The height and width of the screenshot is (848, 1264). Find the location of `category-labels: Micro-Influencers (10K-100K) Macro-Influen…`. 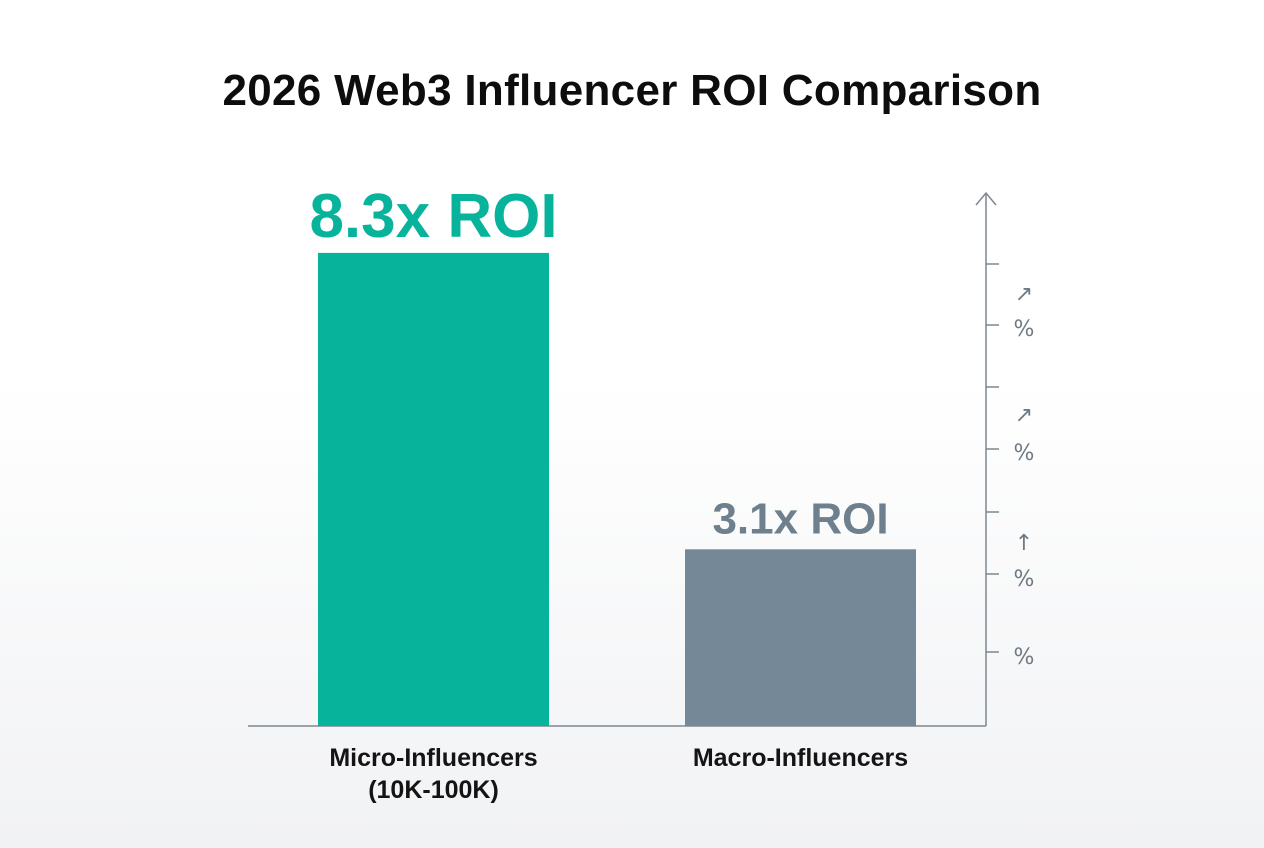

category-labels: Micro-Influencers (10K-100K) Macro-Influen… is located at coordinates (618, 774).